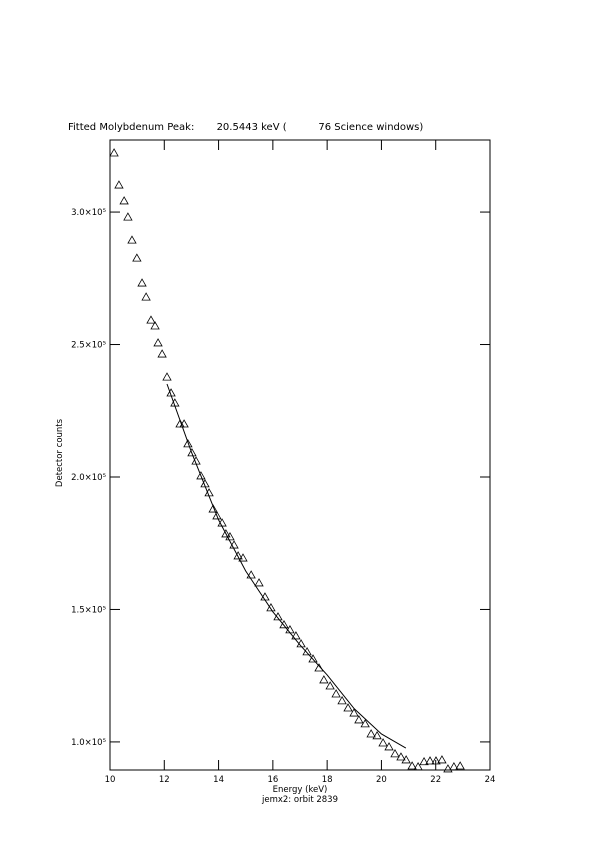 The width and height of the screenshot is (595, 842). What do you see at coordinates (88, 213) in the screenshot?
I see `y-tick-label: 3.0×10⁵` at bounding box center [88, 213].